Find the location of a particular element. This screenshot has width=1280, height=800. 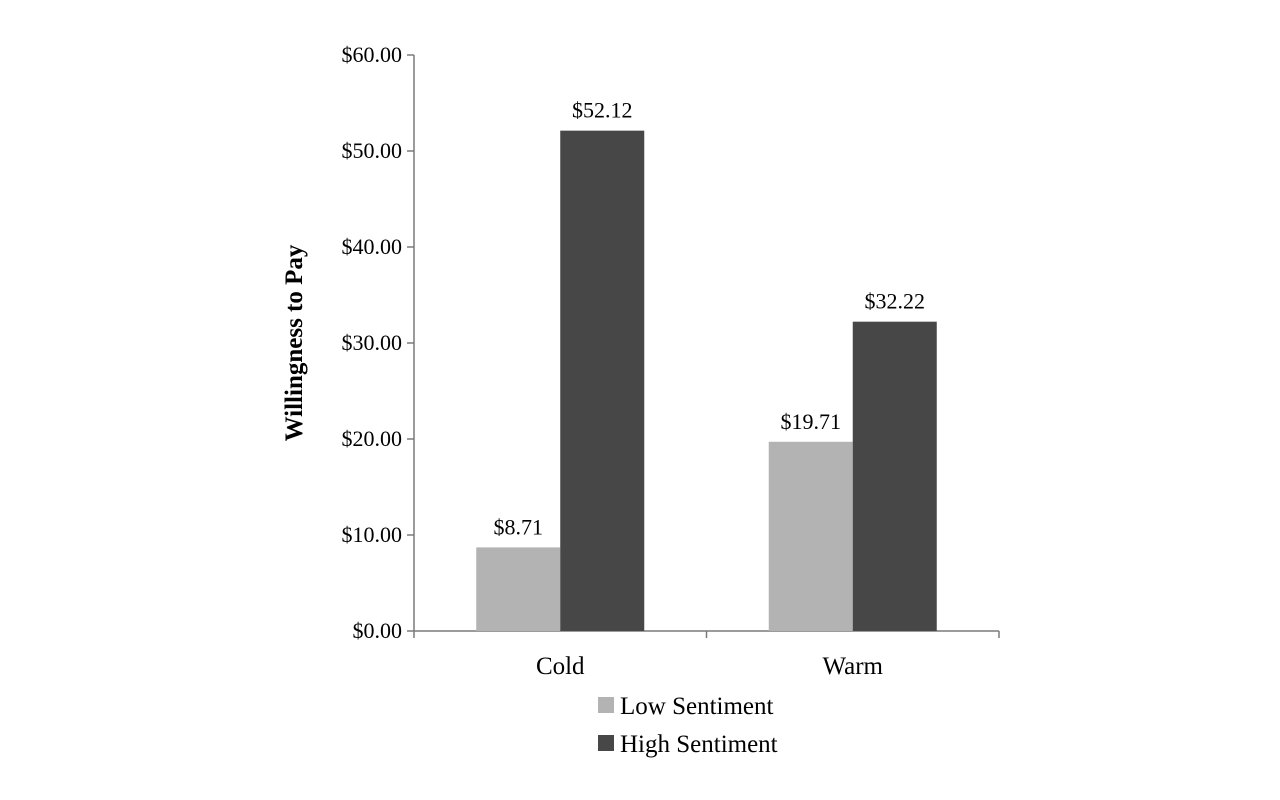

data-label: $19.71 is located at coordinates (811, 421).